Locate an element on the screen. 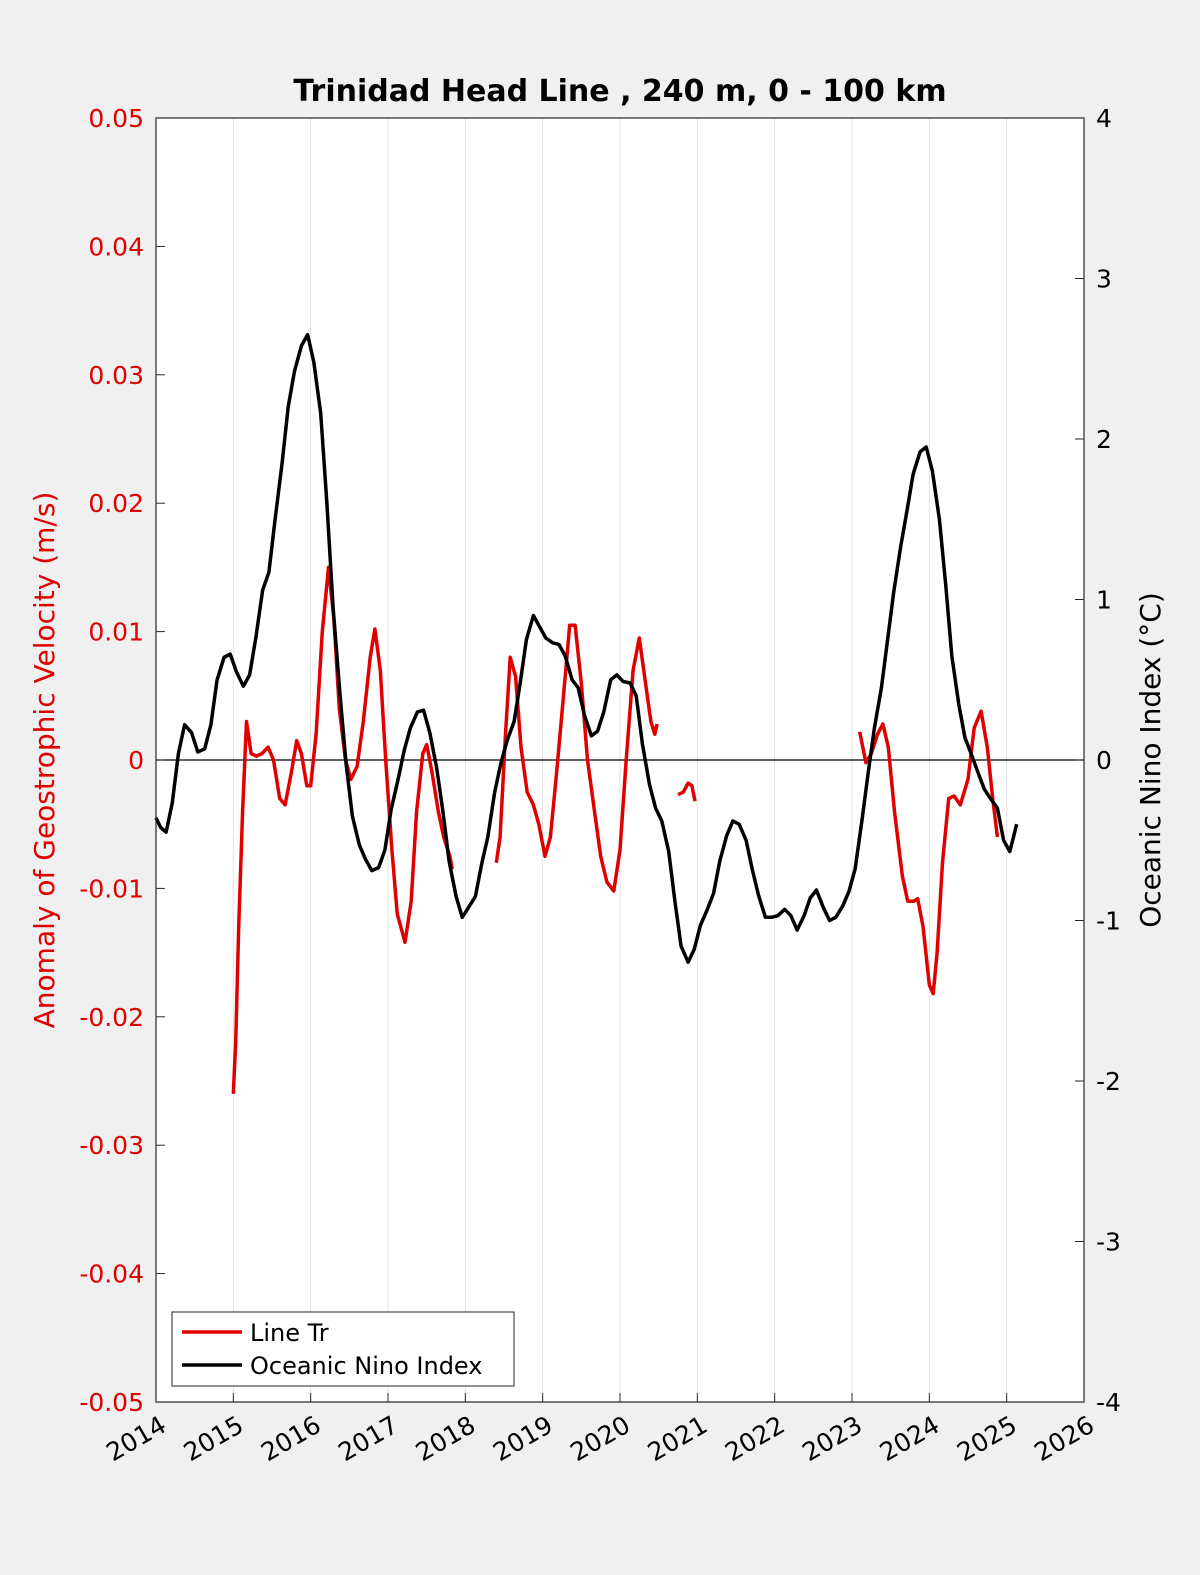 The width and height of the screenshot is (1200, 1575). right-tick-label: -3 is located at coordinates (1108, 1242).